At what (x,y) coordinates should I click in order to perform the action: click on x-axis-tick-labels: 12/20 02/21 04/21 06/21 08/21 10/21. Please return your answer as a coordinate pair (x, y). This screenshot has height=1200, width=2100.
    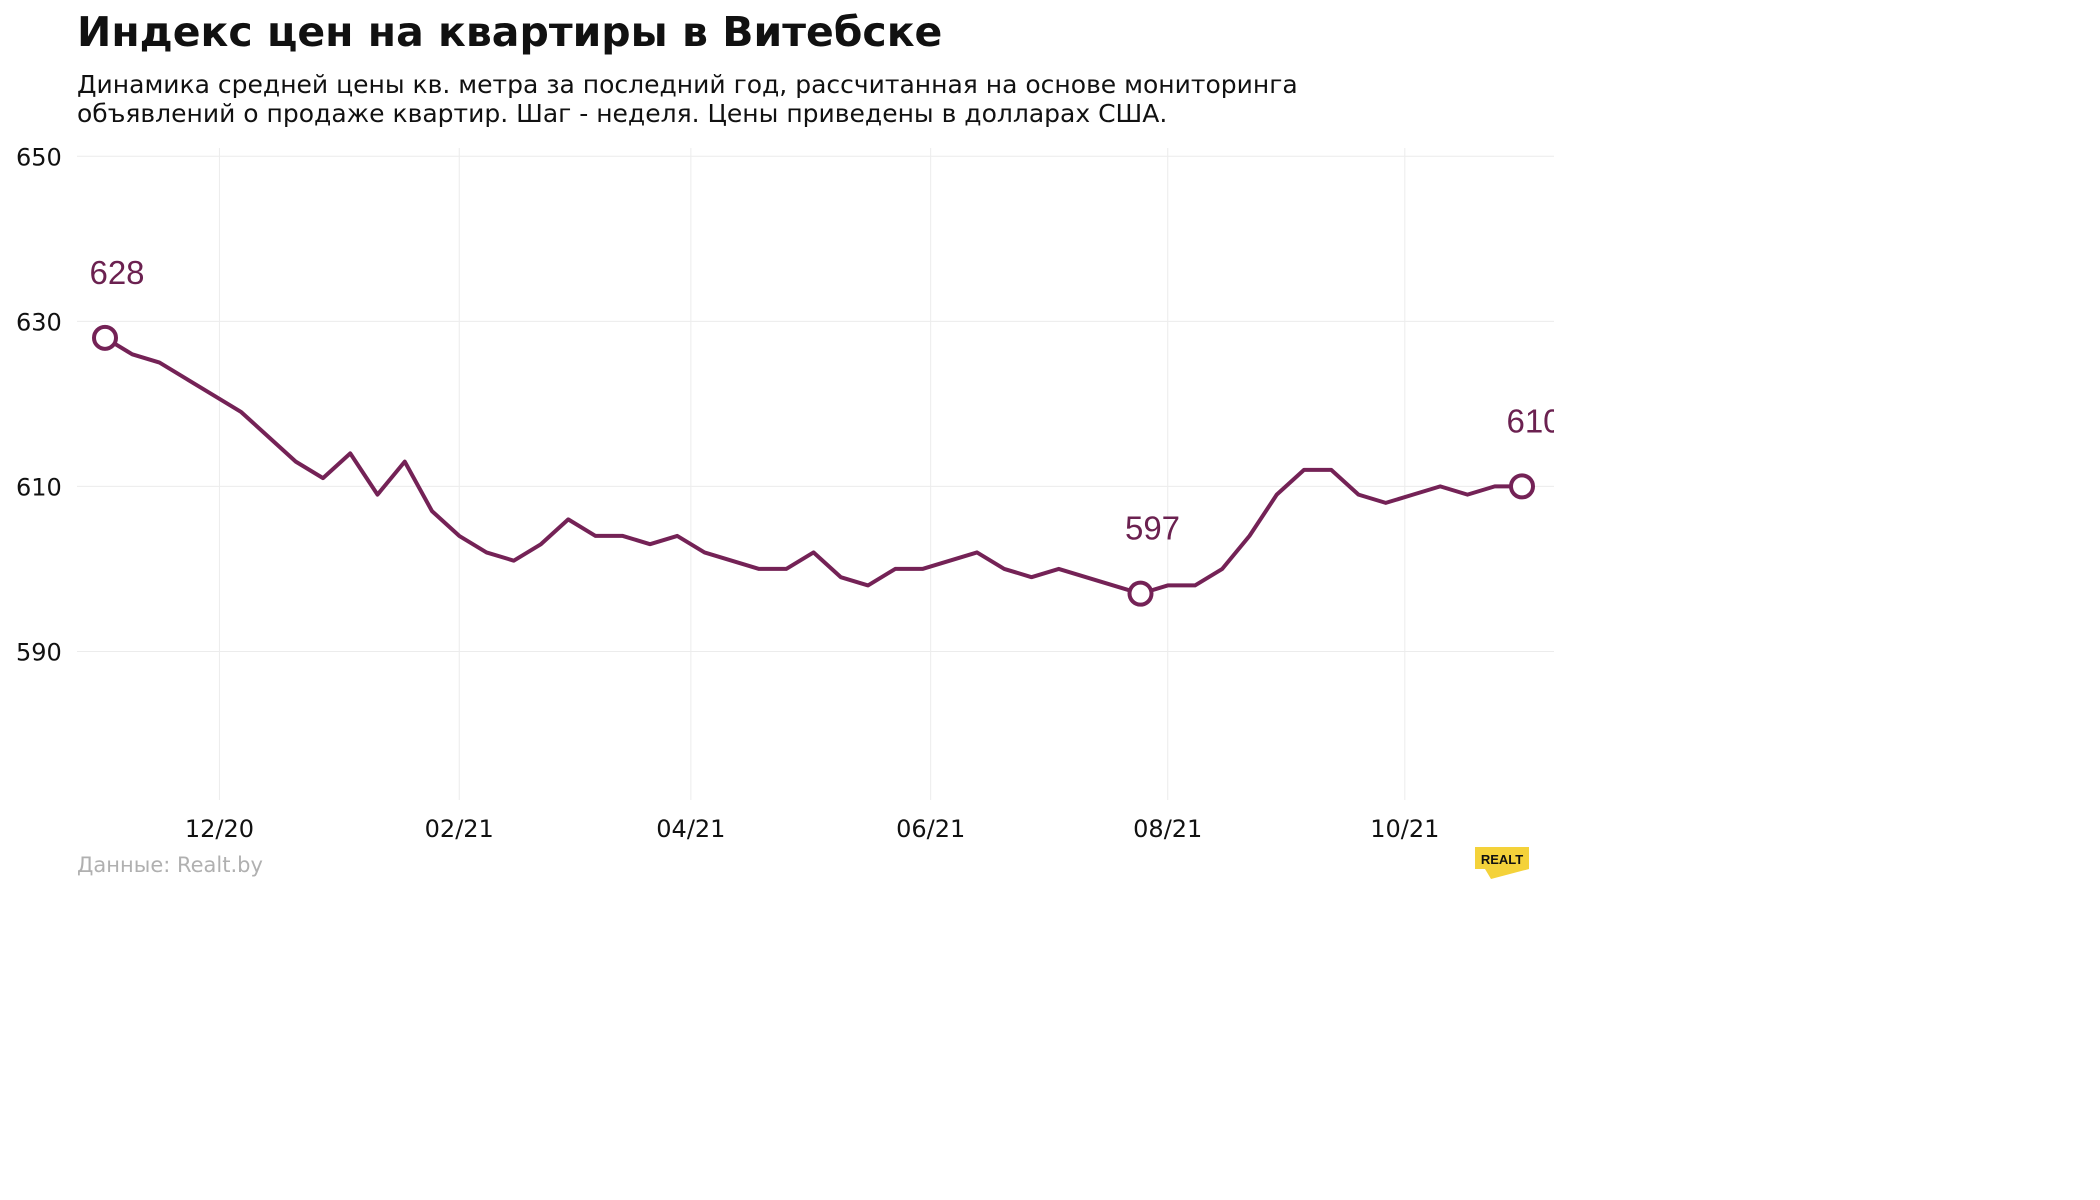
    Looking at the image, I should click on (812, 829).